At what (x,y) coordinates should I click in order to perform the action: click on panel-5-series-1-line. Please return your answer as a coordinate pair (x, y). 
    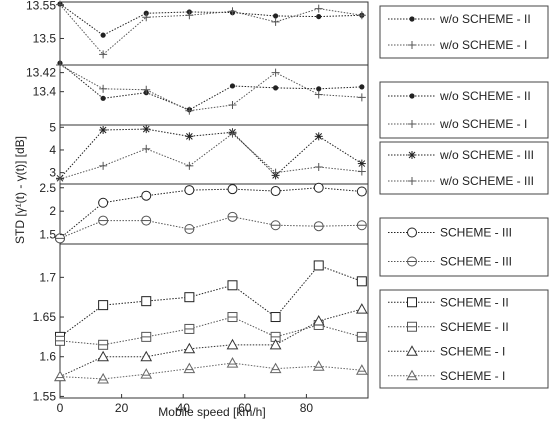
    Looking at the image, I should click on (211, 301).